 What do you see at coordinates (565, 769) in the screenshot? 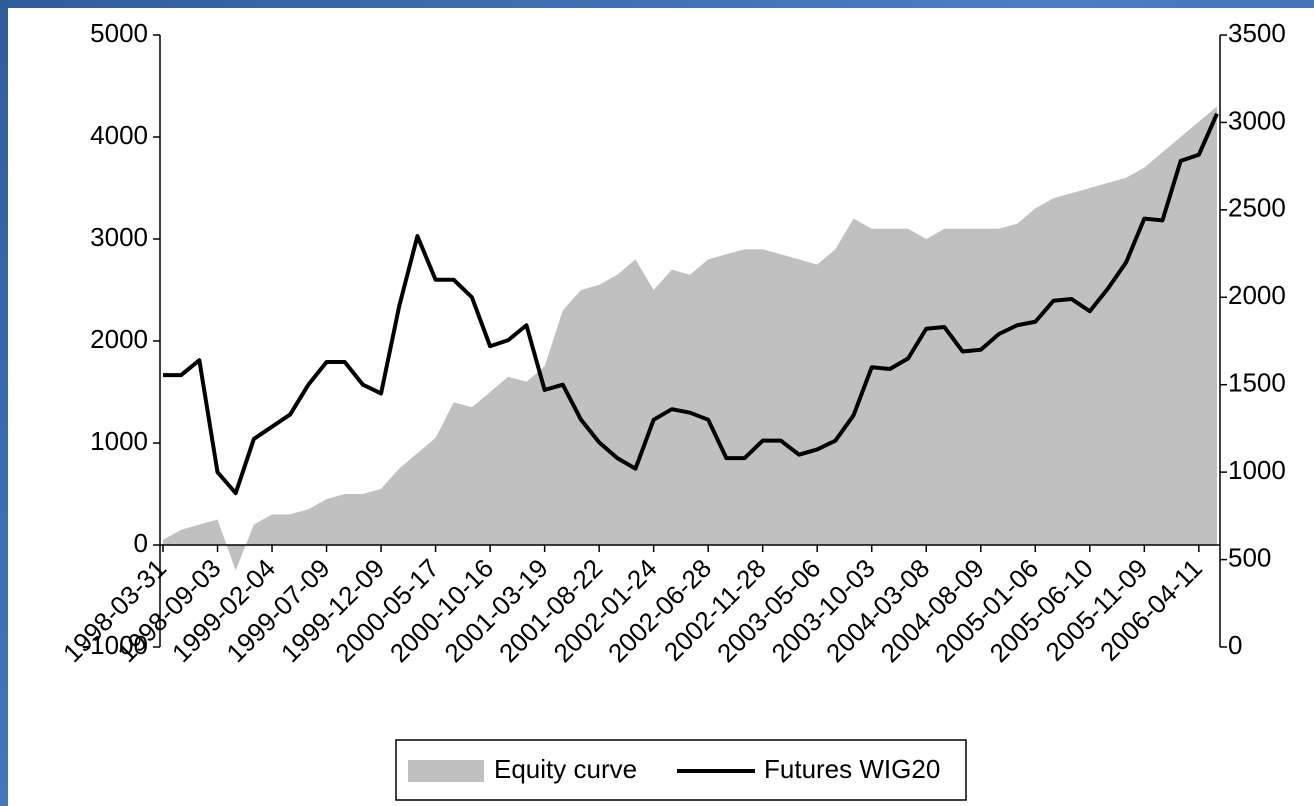
I see `legend-label: Equity curve` at bounding box center [565, 769].